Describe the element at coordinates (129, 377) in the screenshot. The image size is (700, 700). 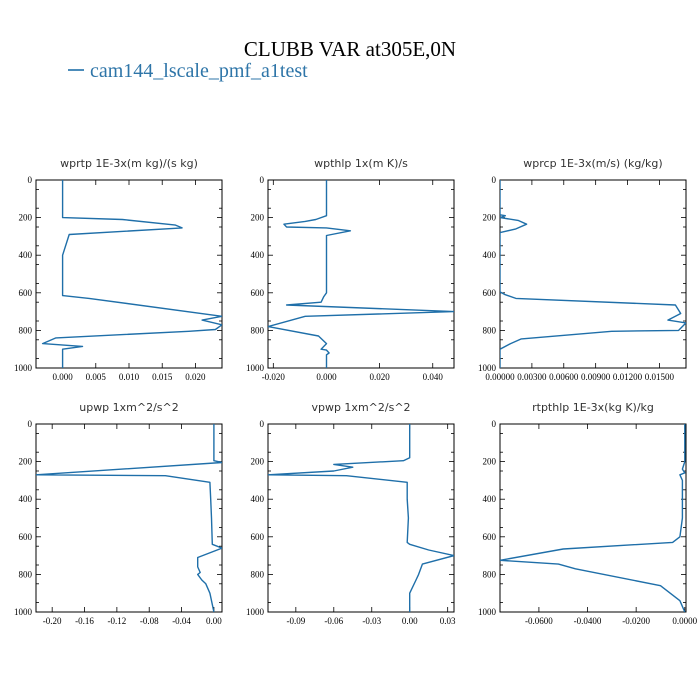
I see `x-tick-label: 0.010` at that location.